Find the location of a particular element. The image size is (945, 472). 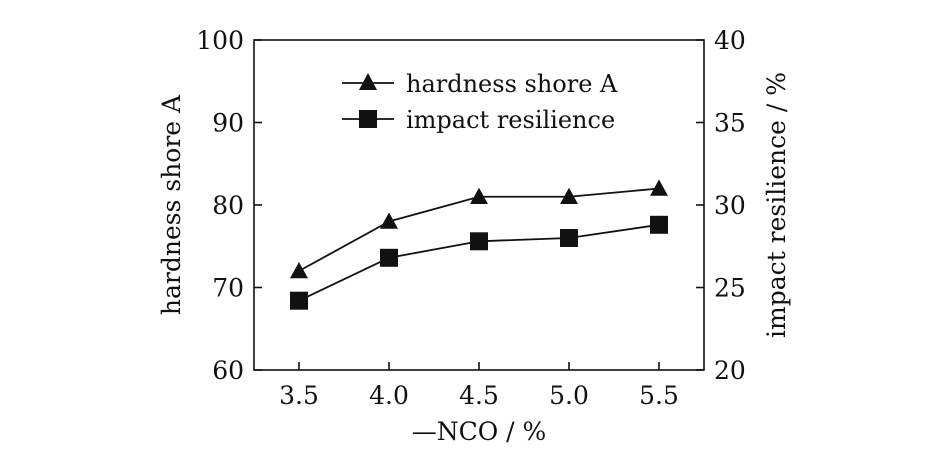

legend-label-resilience: impact resilience is located at coordinates (510, 120).